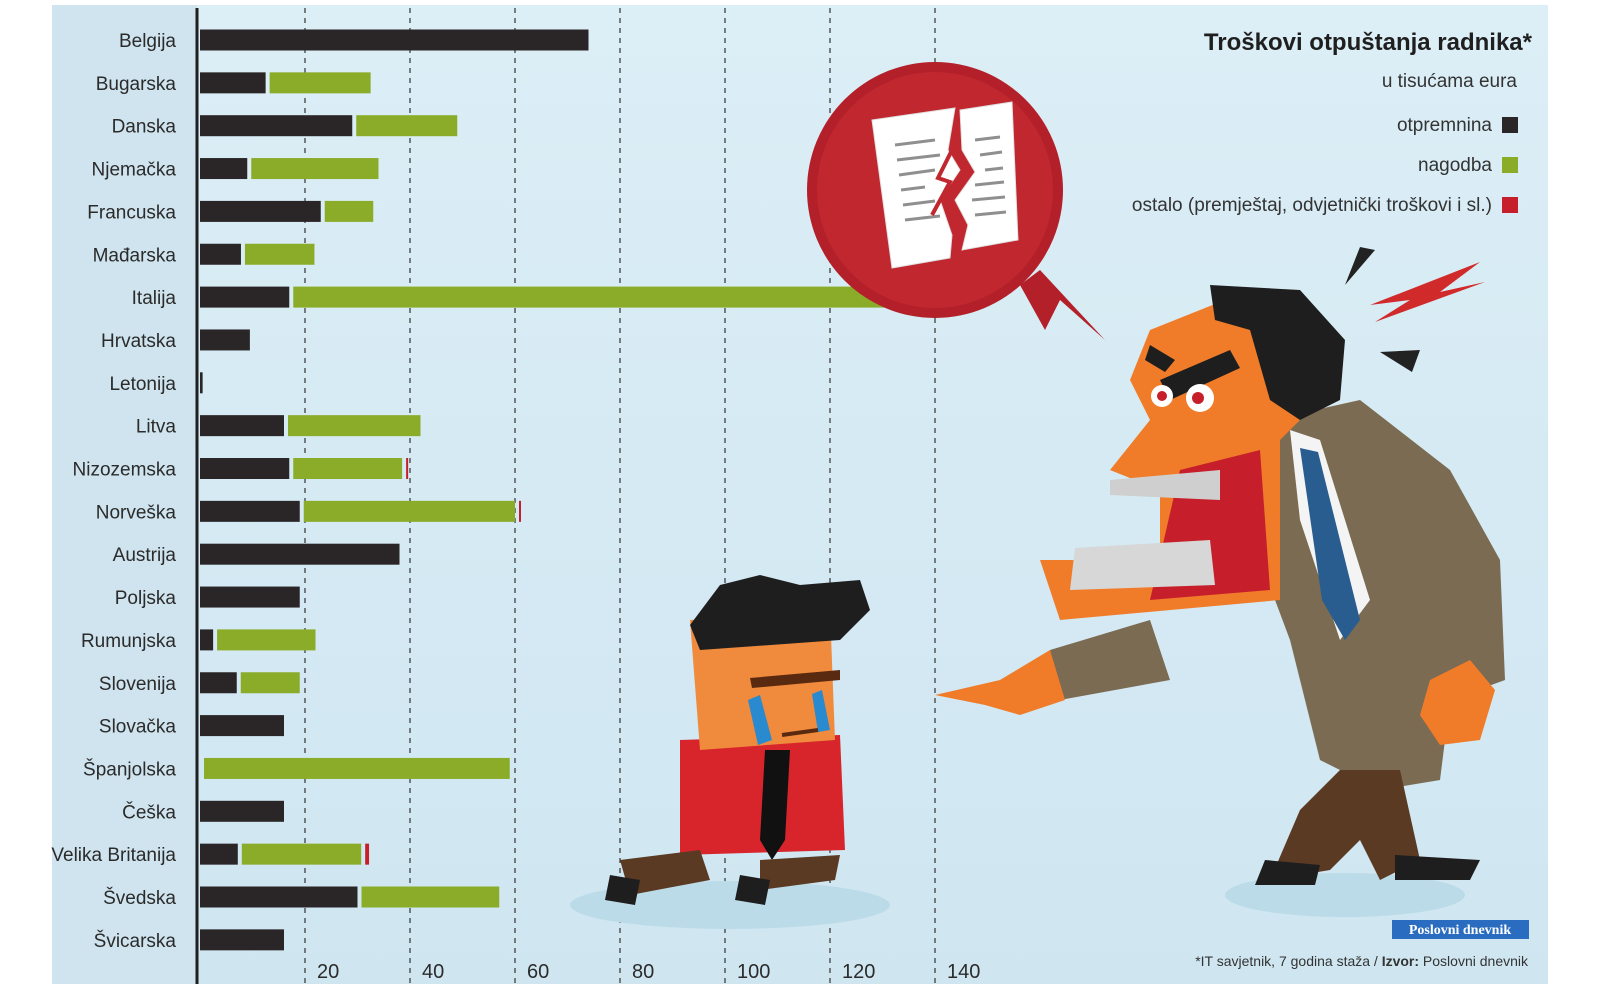 The width and height of the screenshot is (1600, 1000). I want to click on crying-employee-illustration, so click(730, 752).